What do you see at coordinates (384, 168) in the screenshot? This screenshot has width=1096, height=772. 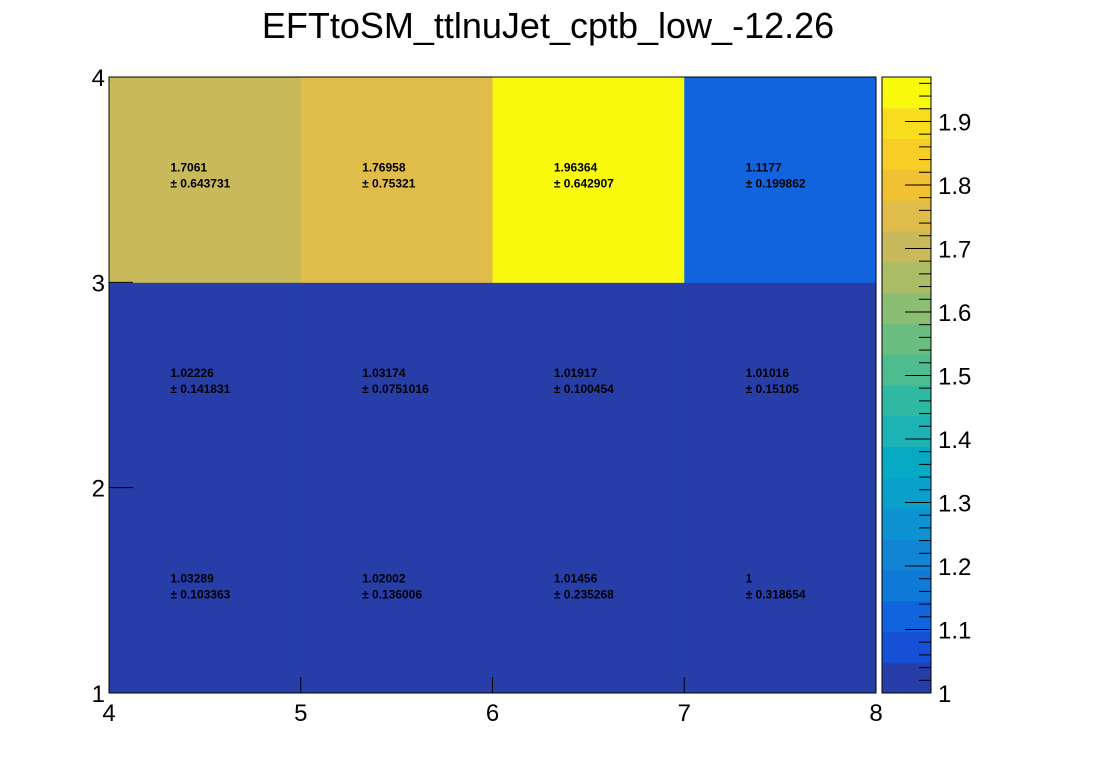 I see `cell-value-label: 1.76958` at bounding box center [384, 168].